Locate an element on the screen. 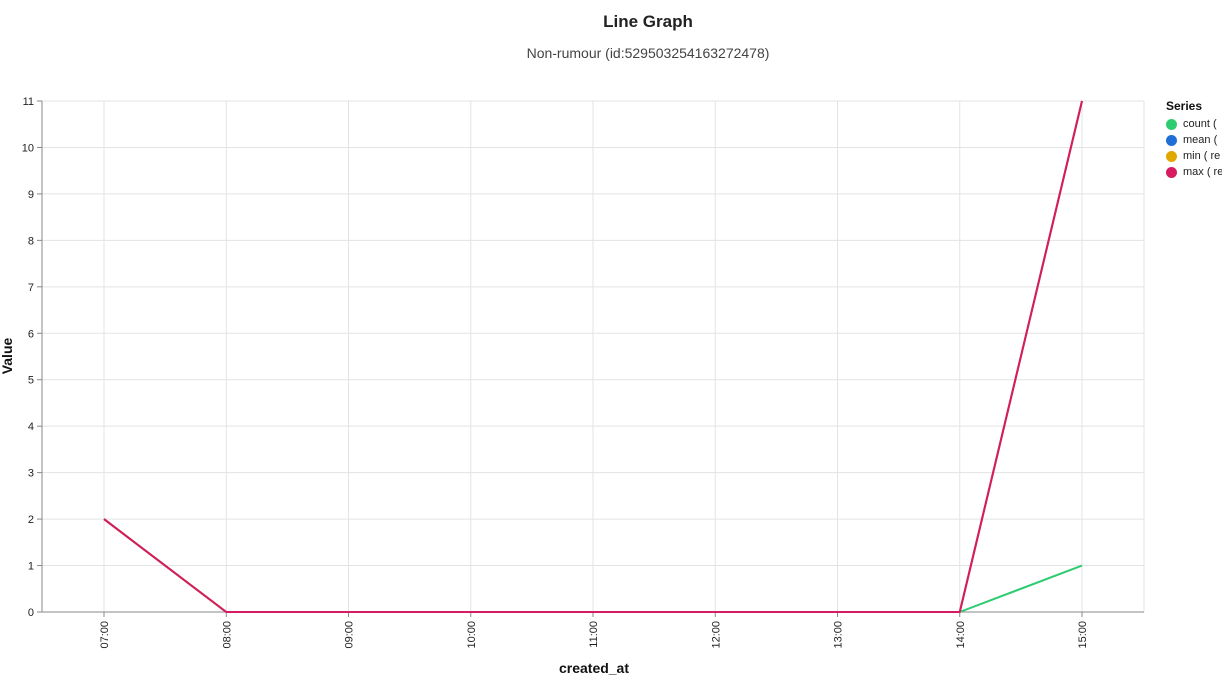  y-tick-label: 10 is located at coordinates (28, 148).